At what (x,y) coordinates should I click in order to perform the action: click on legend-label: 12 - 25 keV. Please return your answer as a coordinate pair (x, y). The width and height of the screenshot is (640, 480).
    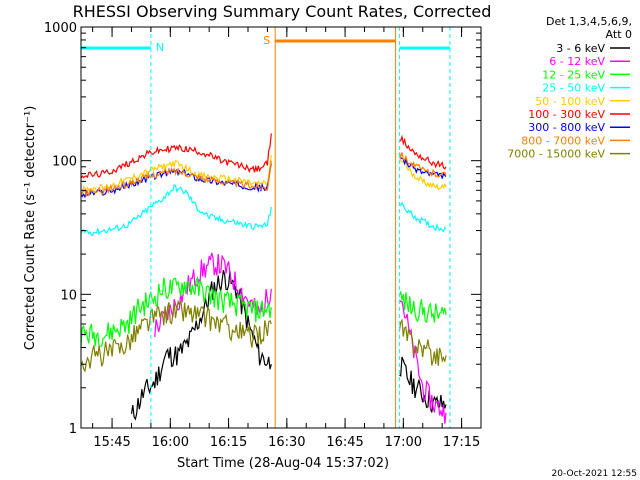
    Looking at the image, I should click on (573, 74).